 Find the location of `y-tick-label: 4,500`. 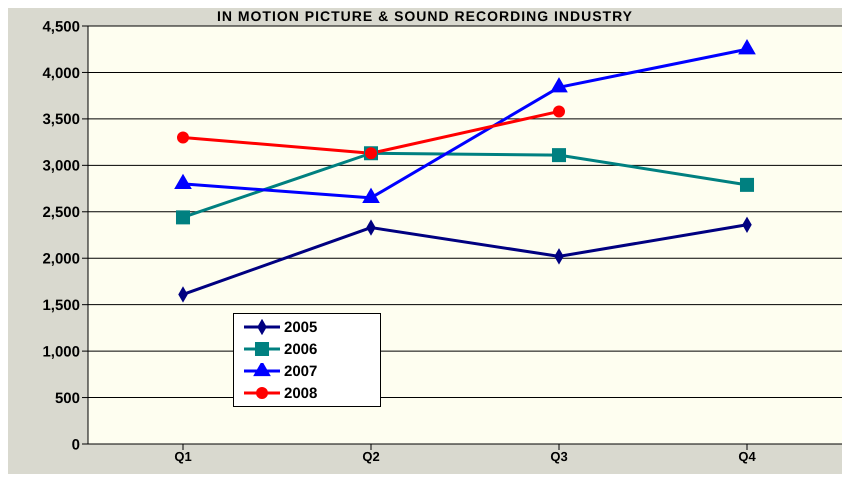

y-tick-label: 4,500 is located at coordinates (61, 27).